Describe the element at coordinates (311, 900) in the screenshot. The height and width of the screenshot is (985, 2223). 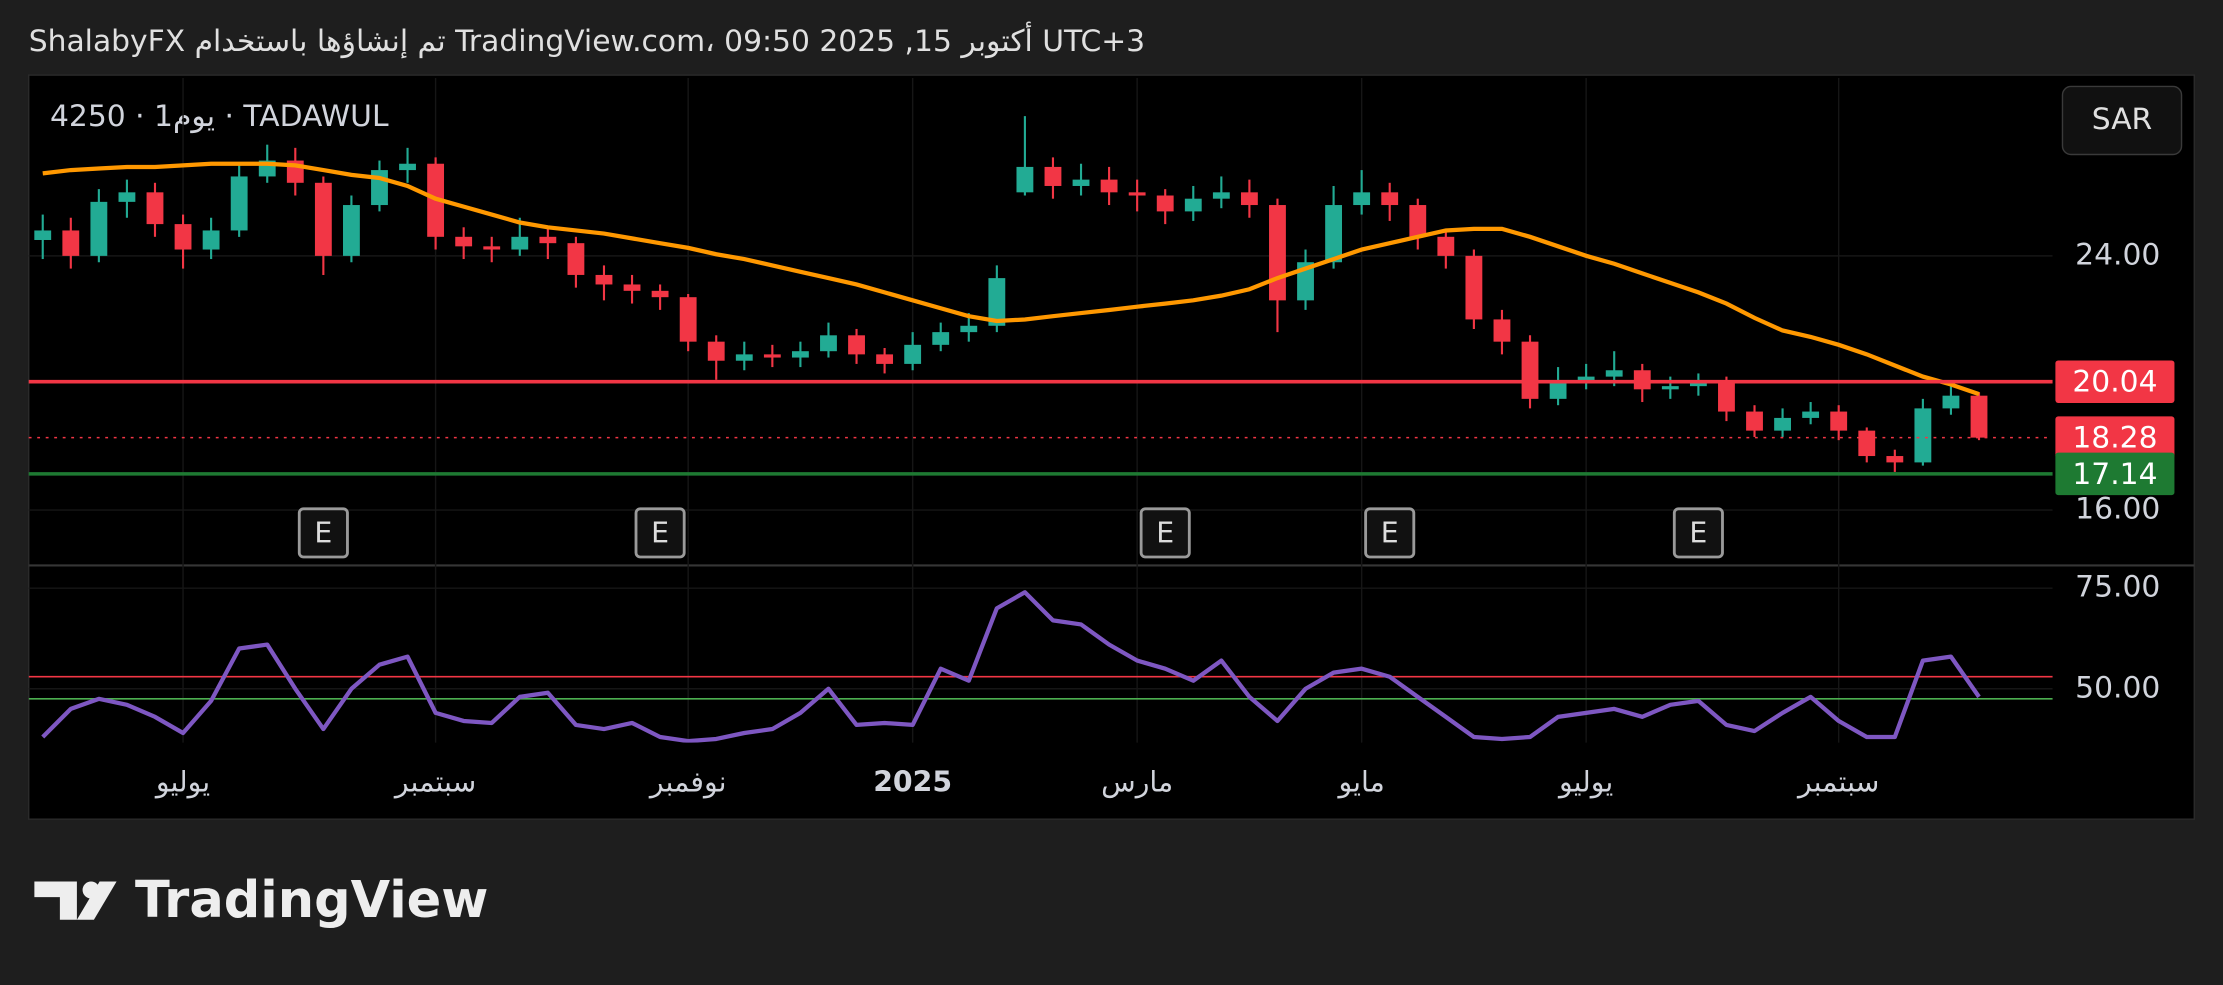
I see `logo-text: TradingView` at that location.